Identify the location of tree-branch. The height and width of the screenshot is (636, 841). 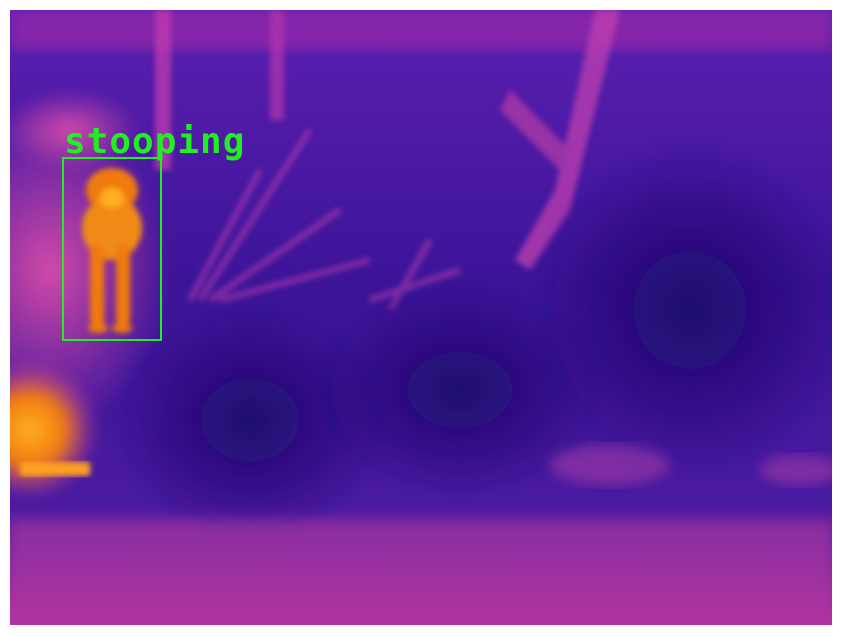
(535, 130).